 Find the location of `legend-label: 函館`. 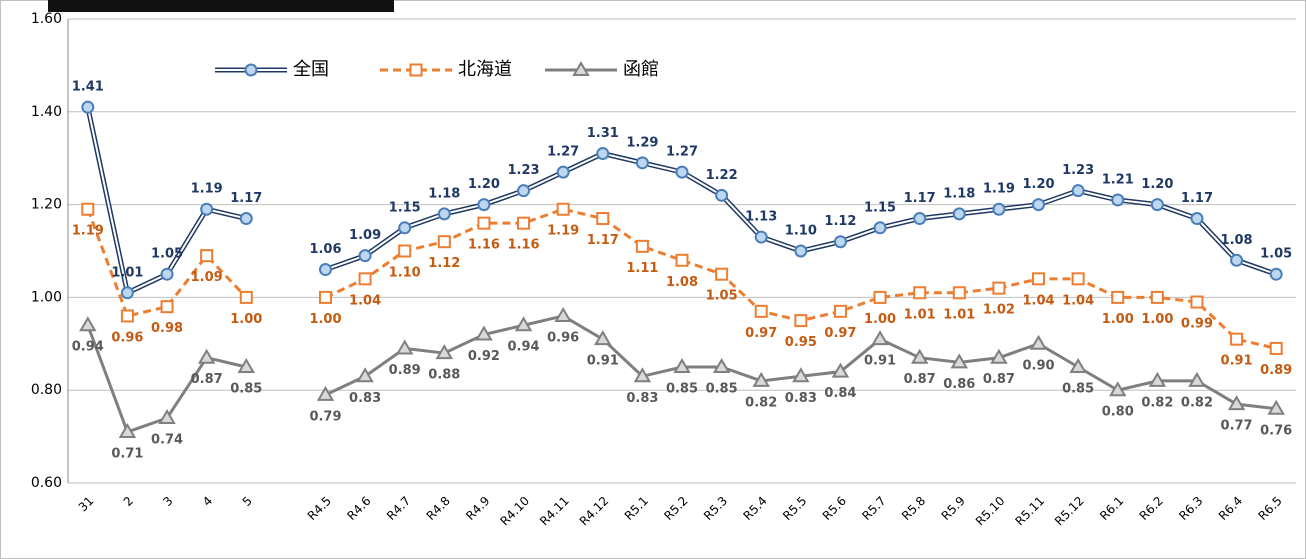

legend-label: 函館 is located at coordinates (641, 69).